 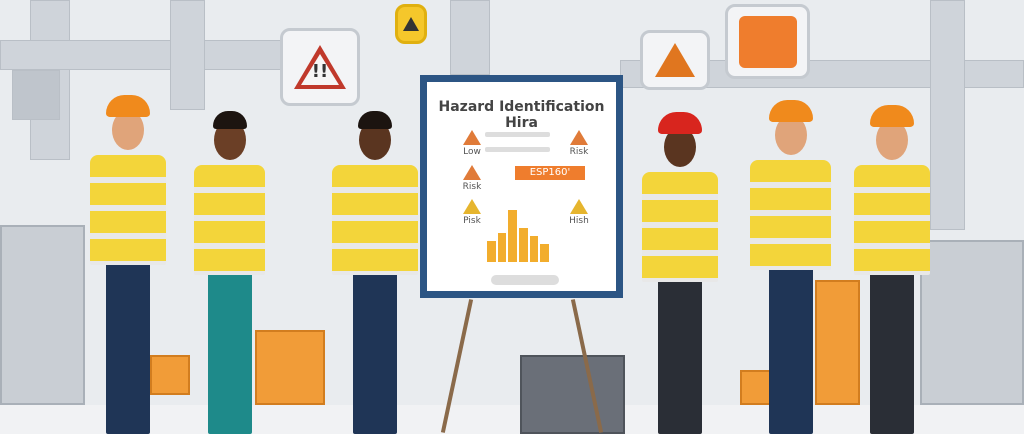 I want to click on board-item-pisk: Pisk, so click(x=472, y=212).